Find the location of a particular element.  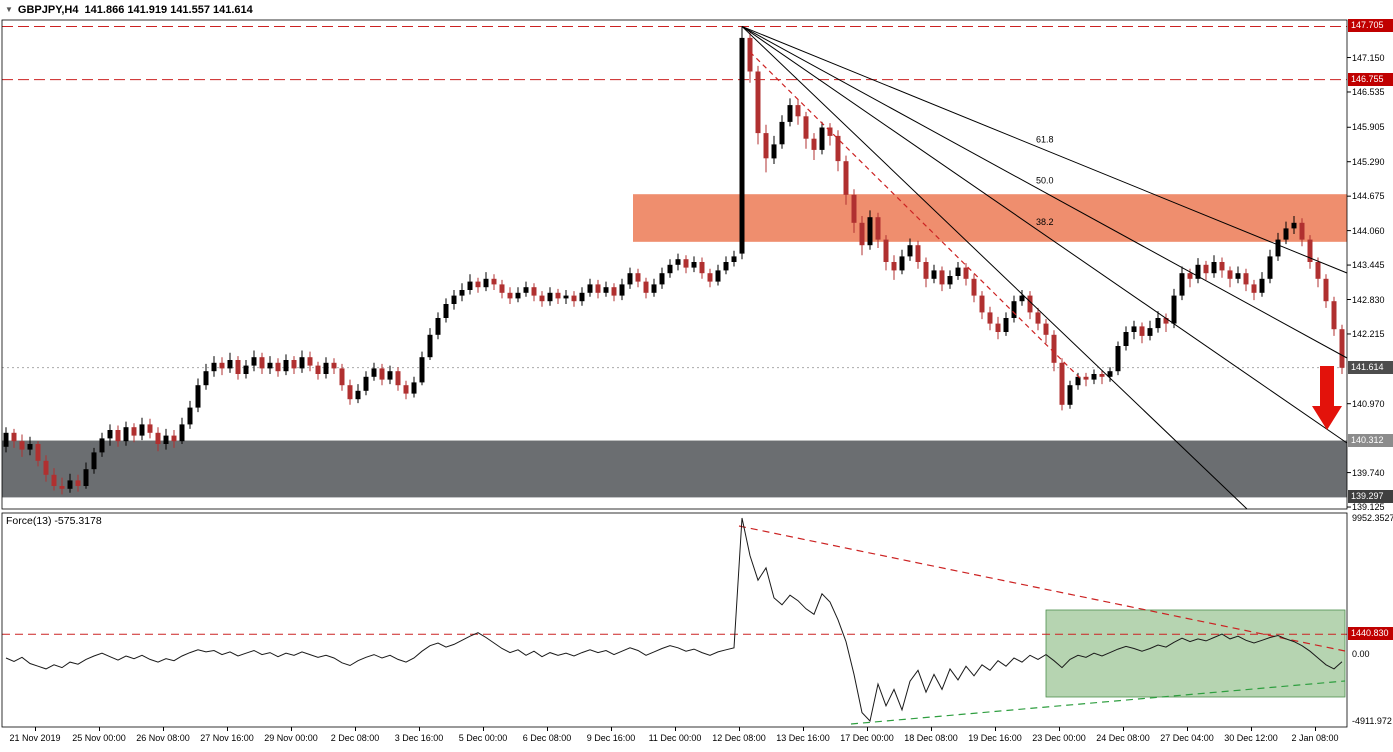

sell-arrow-icon is located at coordinates (1327, 398).